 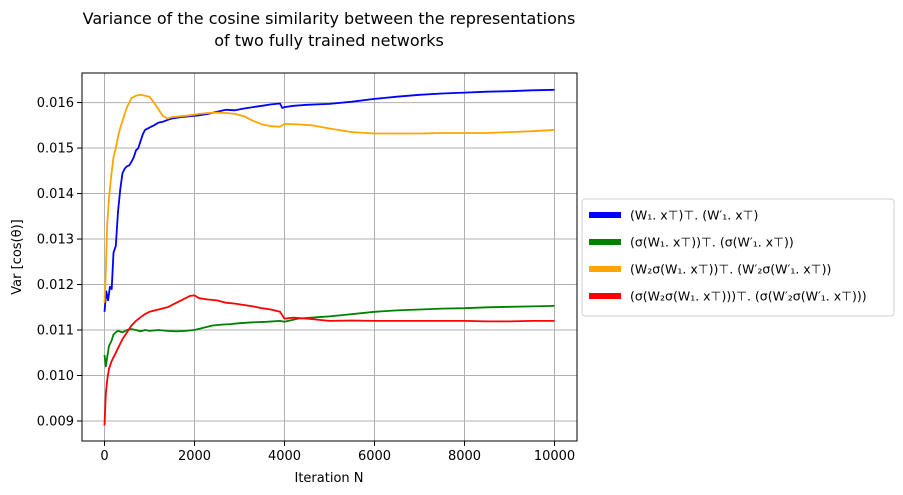 I want to click on x-tick-label: 4000, so click(x=284, y=456).